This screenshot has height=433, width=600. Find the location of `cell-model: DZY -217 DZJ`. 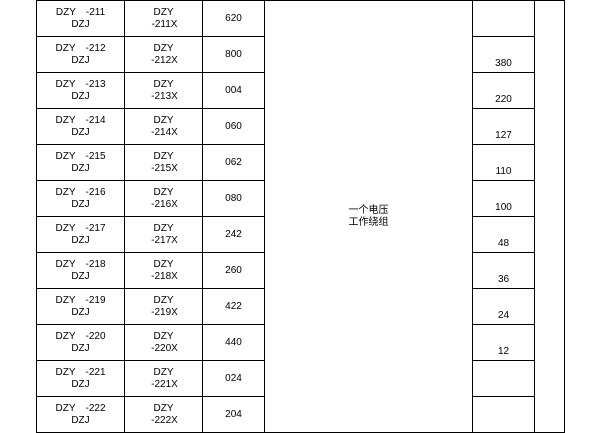

cell-model: DZY -217 DZJ is located at coordinates (80, 234).